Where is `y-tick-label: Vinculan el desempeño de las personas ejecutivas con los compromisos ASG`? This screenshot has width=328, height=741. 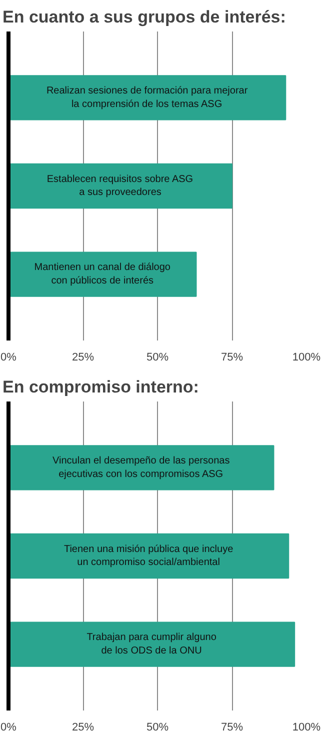
y-tick-label: Vinculan el desempeño de las personas ejecutivas con los compromisos ASG is located at coordinates (141, 468).